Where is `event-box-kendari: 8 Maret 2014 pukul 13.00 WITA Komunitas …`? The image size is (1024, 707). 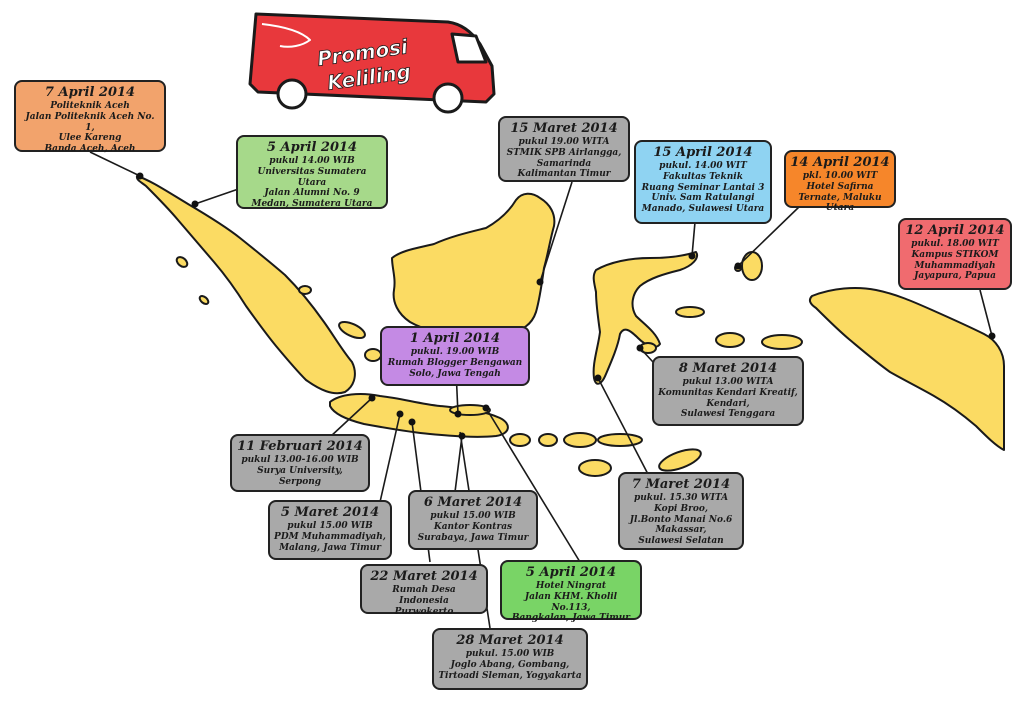 event-box-kendari: 8 Maret 2014 pukul 13.00 WITA Komunitas … is located at coordinates (728, 391).